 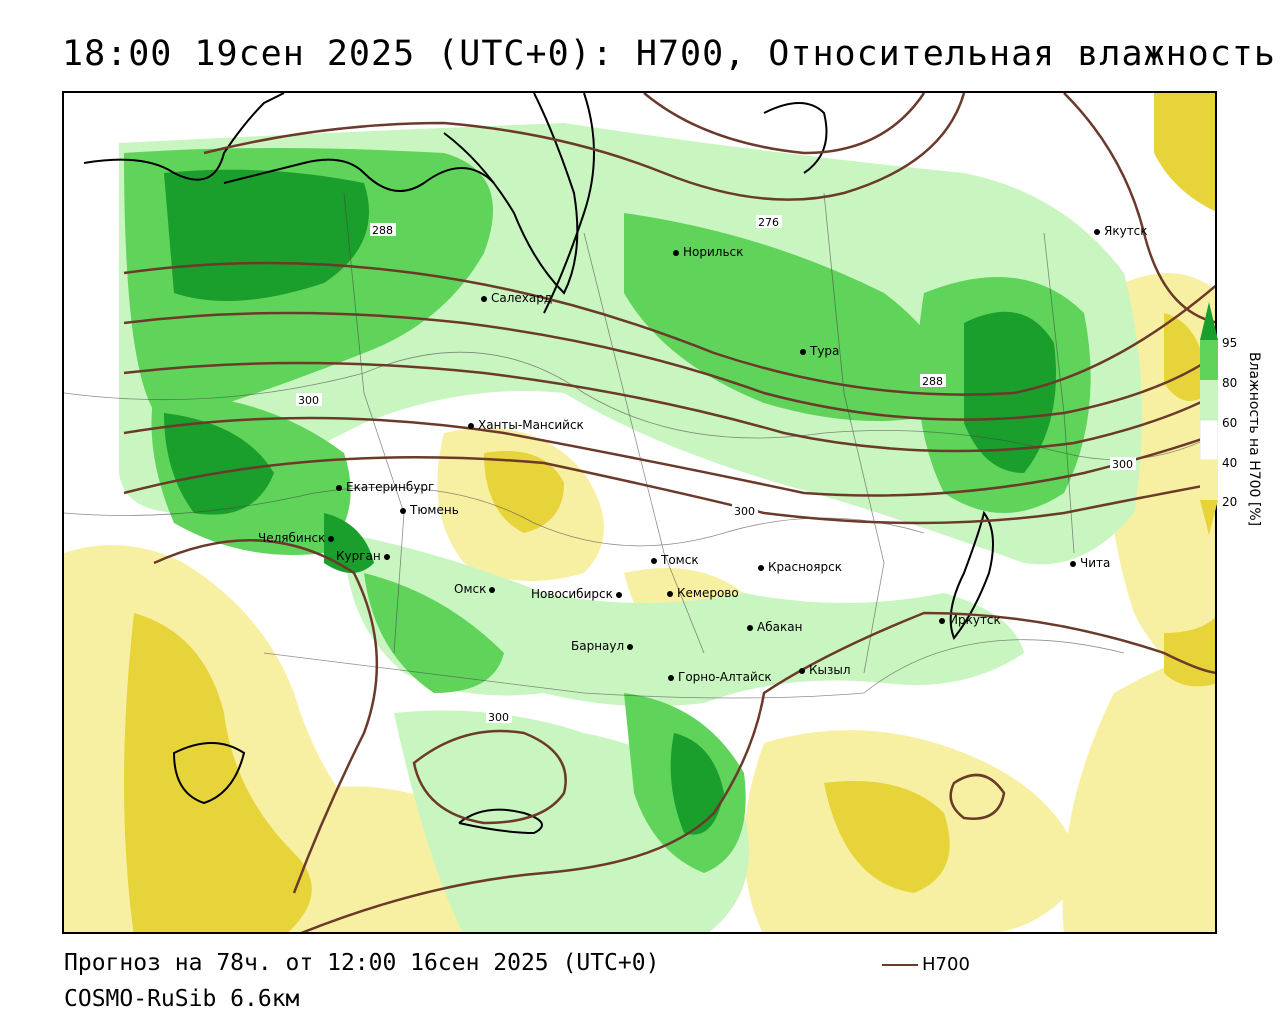 I want to click on humidity-colorbar, so click(x=1209, y=418).